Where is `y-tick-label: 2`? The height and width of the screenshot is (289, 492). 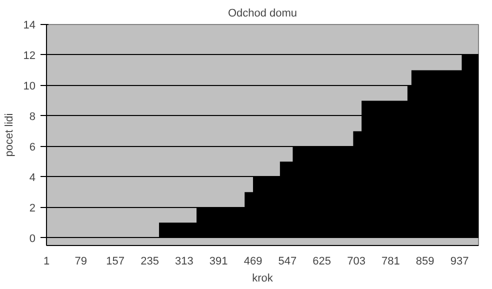 y-tick-label: 2 is located at coordinates (32, 208).